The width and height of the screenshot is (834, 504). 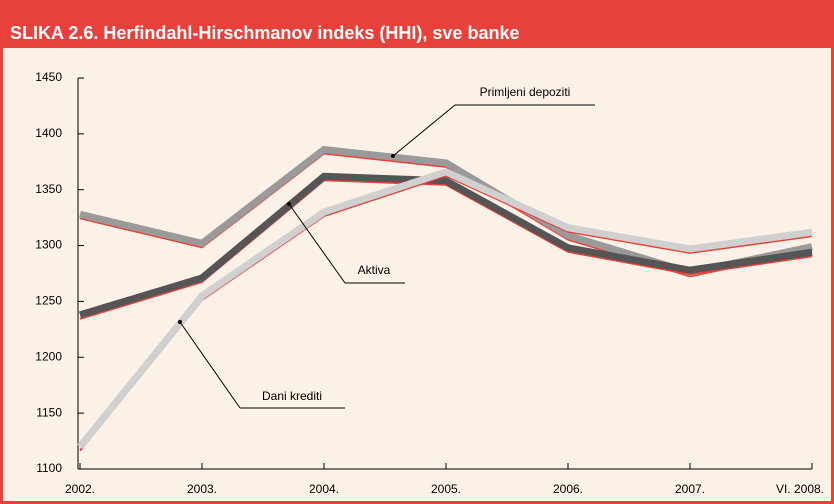 What do you see at coordinates (800, 489) in the screenshot?
I see `x-tick-label: VI. 2008.` at bounding box center [800, 489].